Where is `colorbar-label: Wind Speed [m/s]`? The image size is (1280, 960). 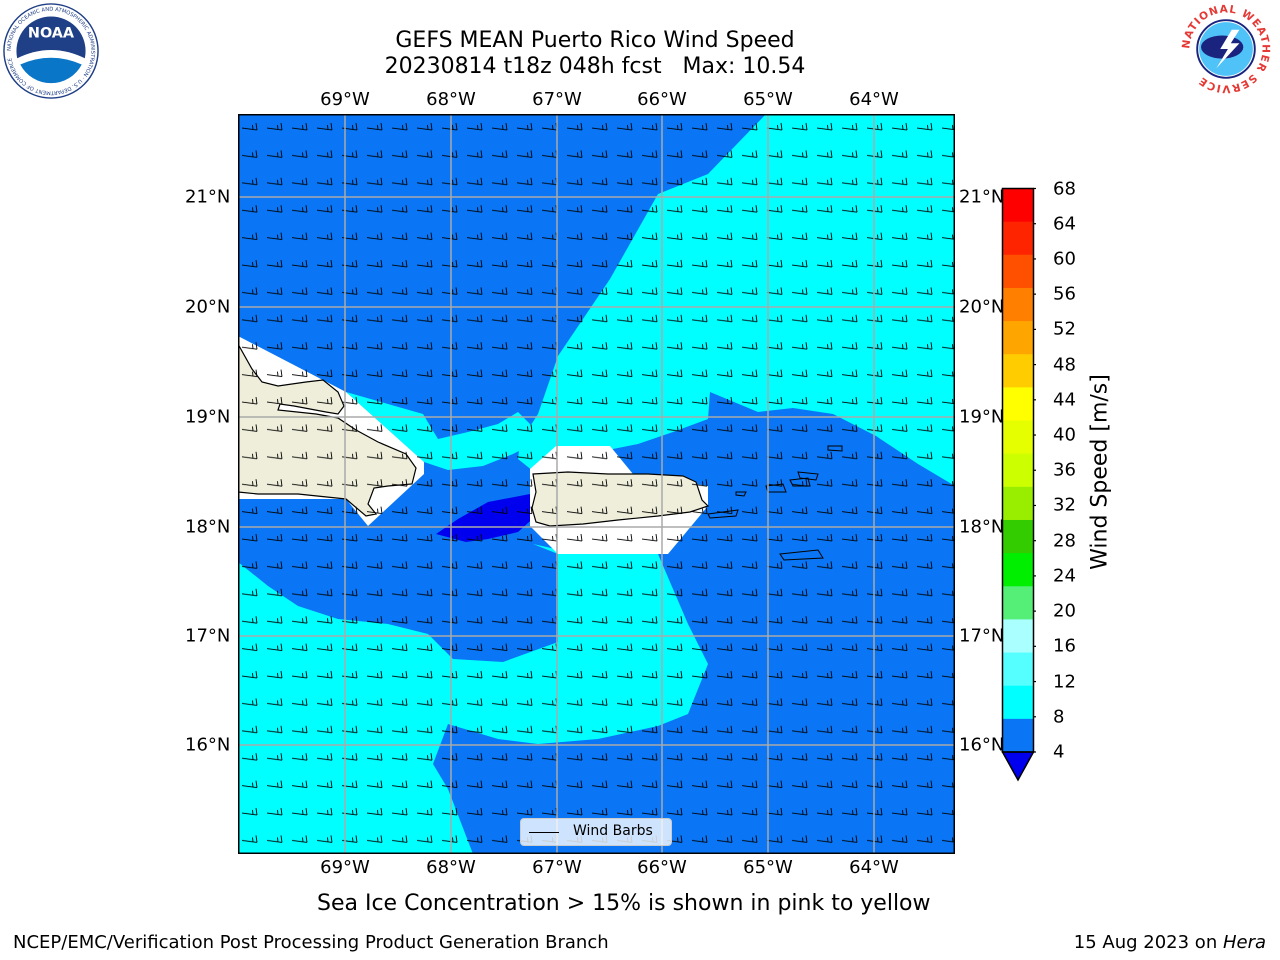 colorbar-label: Wind Speed [m/s] is located at coordinates (1100, 472).